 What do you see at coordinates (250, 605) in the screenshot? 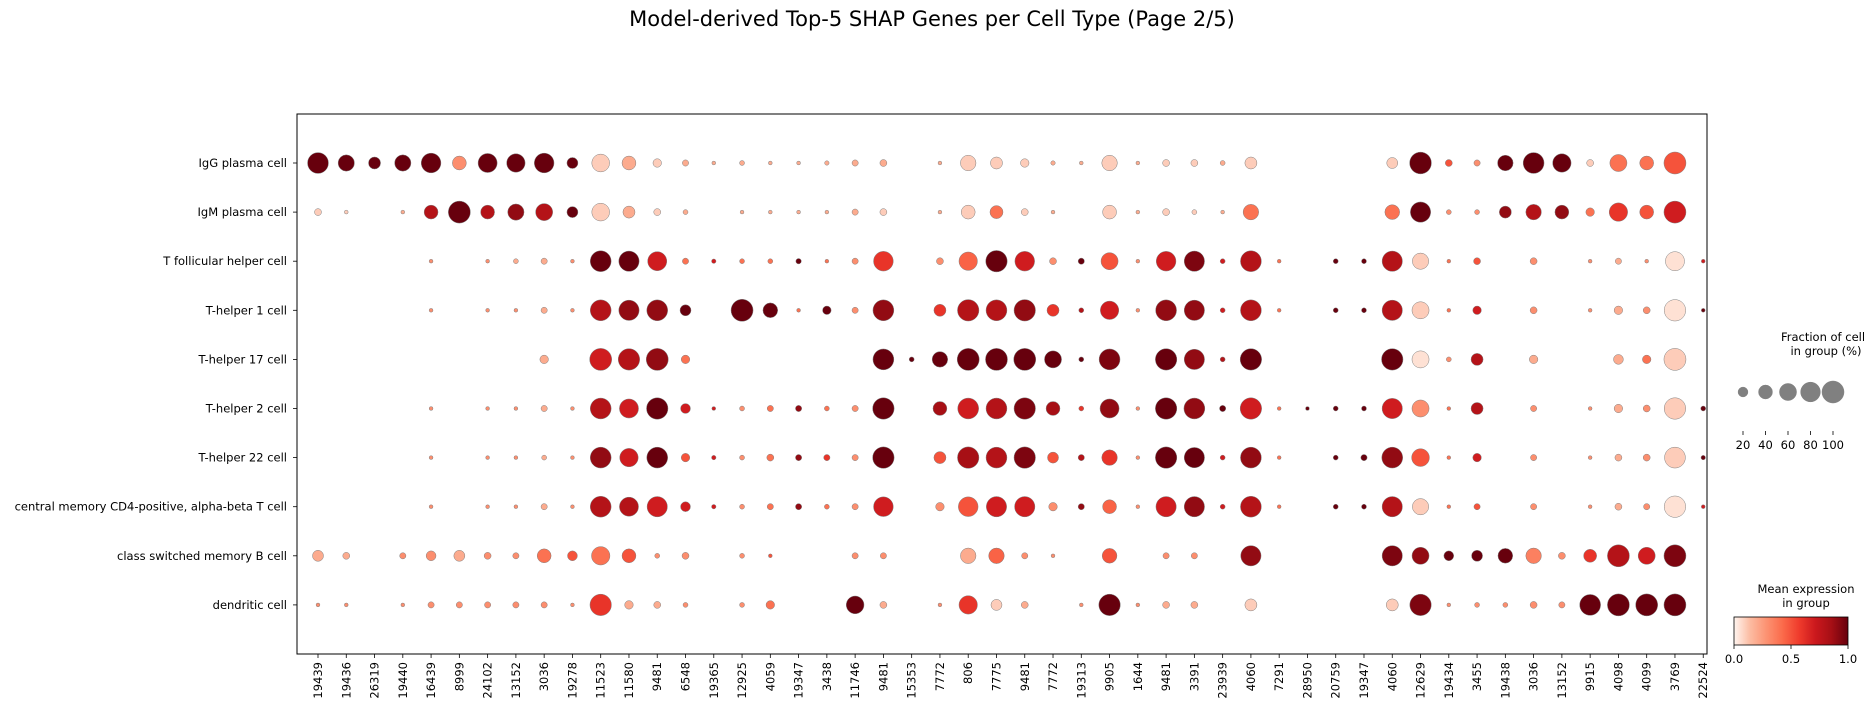
I see `row-label: dendritic cell` at bounding box center [250, 605].